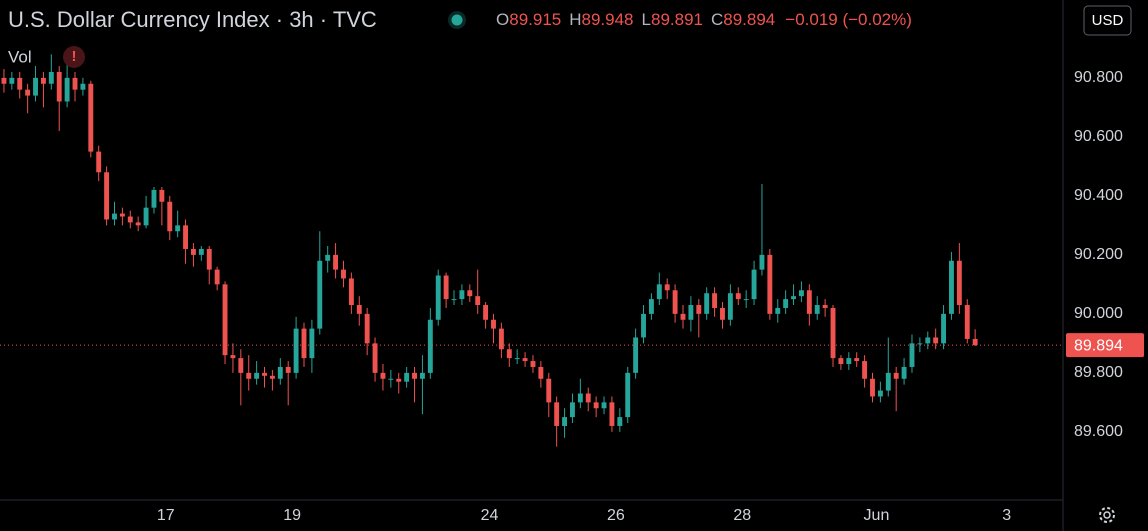 Image resolution: width=1148 pixels, height=531 pixels. Describe the element at coordinates (192, 19) in the screenshot. I see `chart-title: U.S. Dollar Currency Index · 3h · TVC` at that location.